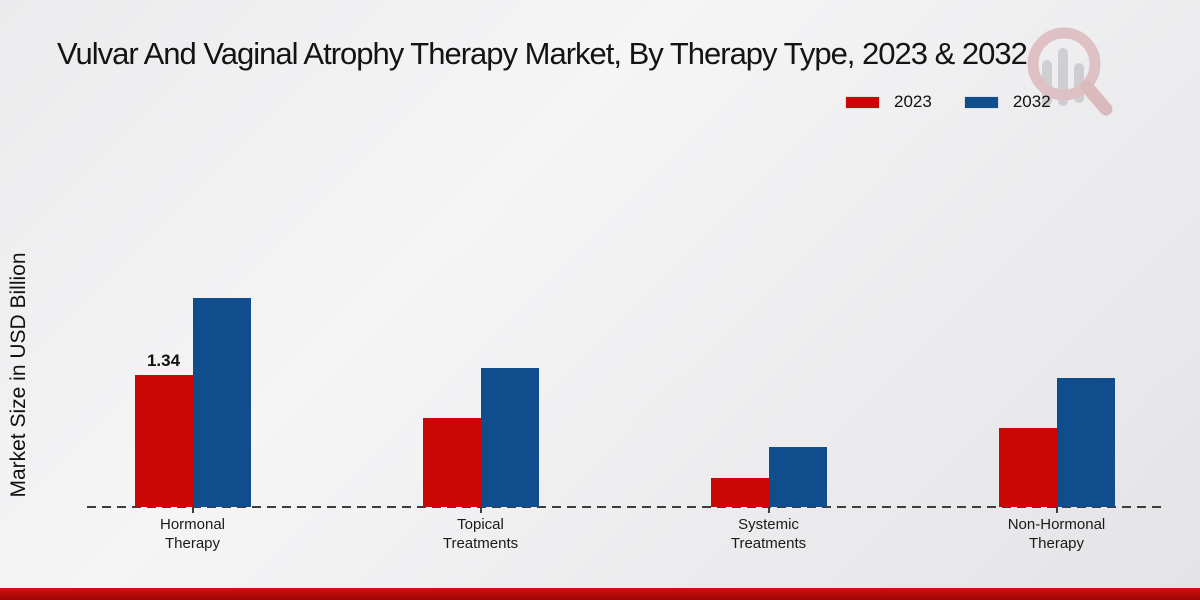 Image resolution: width=1200 pixels, height=600 pixels. What do you see at coordinates (1007, 102) in the screenshot?
I see `legend-item-2032: 2032` at bounding box center [1007, 102].